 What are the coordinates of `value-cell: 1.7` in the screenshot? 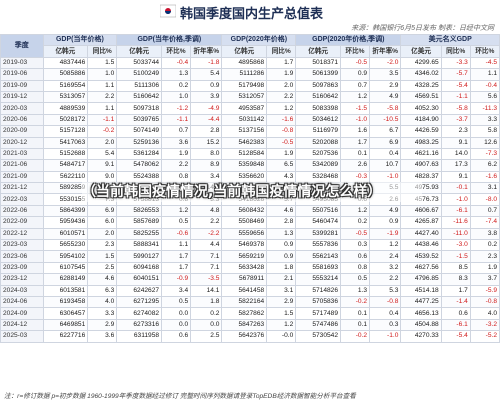 It's located at (455, 291).